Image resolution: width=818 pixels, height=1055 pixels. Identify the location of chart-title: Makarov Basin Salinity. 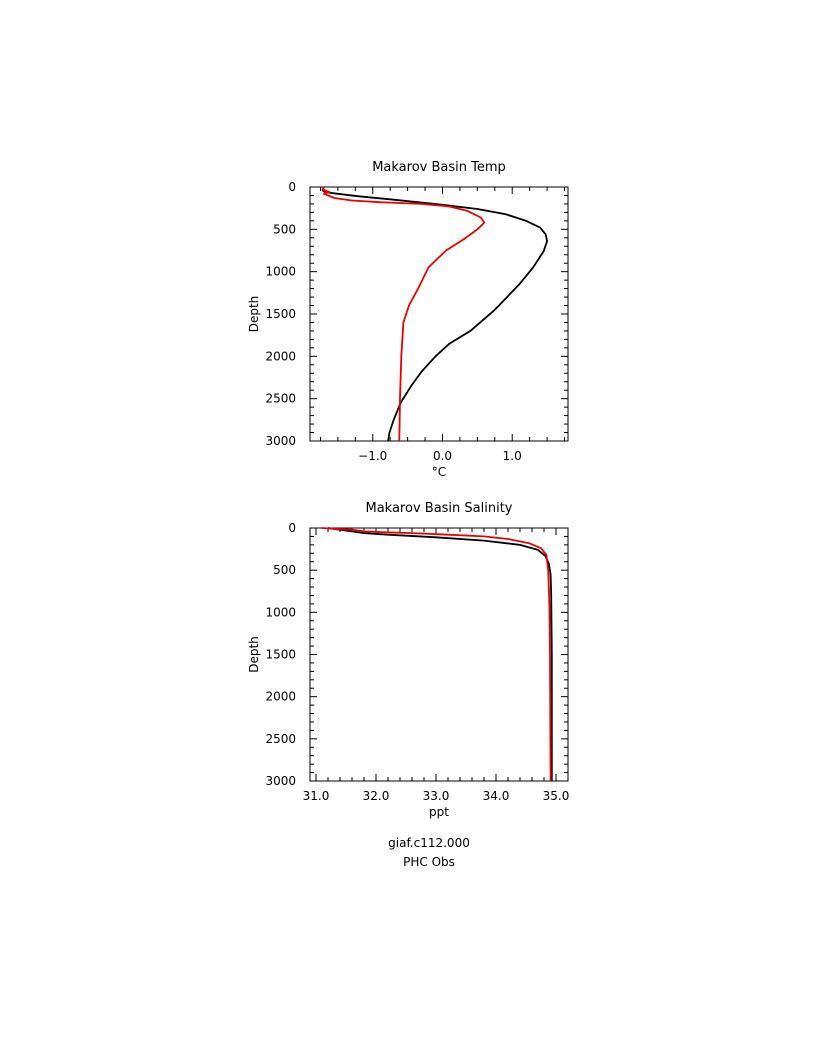
(438, 508).